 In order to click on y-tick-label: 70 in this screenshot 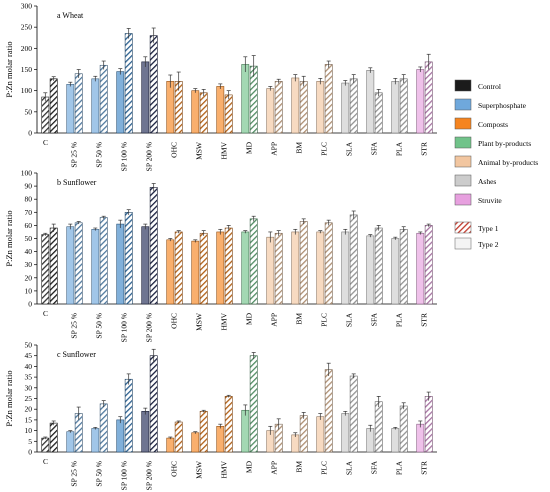, I will do `click(29, 212)`.